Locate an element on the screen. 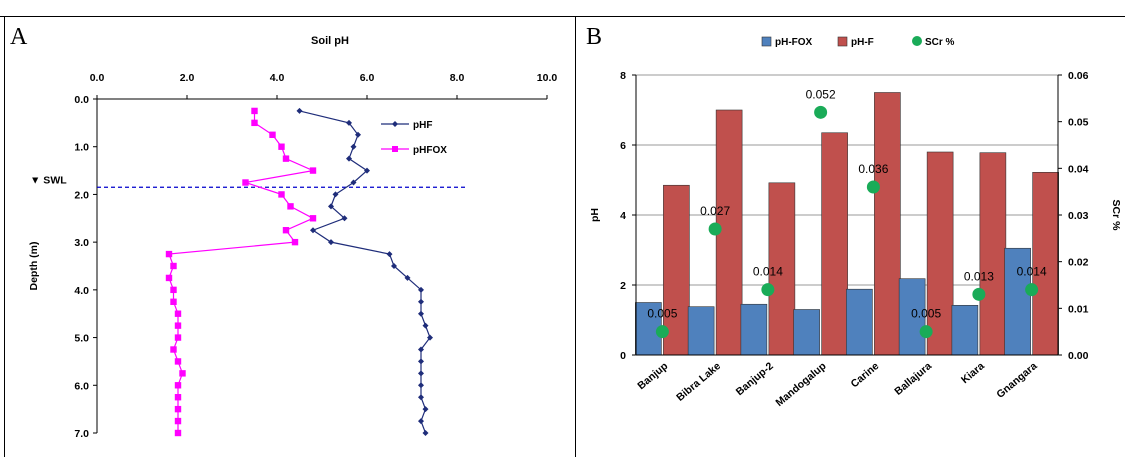 Image resolution: width=1125 pixels, height=457 pixels. y-tick-label-a: 4.0 is located at coordinates (81, 291).